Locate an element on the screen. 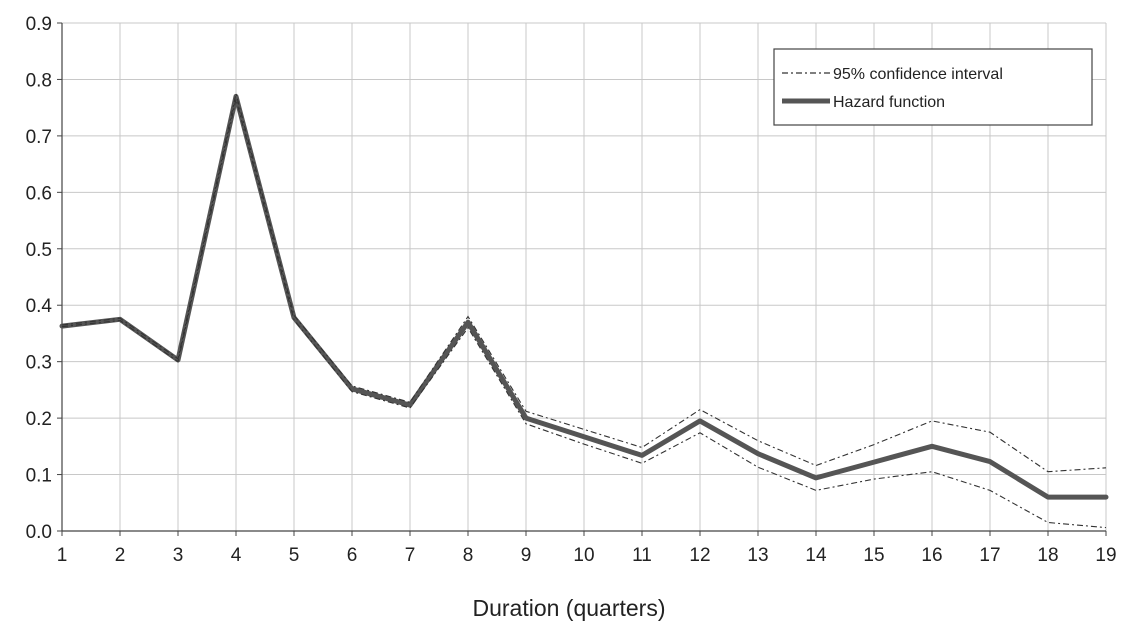 This screenshot has height=628, width=1130. x-axis-title: Duration (quarters) is located at coordinates (568, 608).